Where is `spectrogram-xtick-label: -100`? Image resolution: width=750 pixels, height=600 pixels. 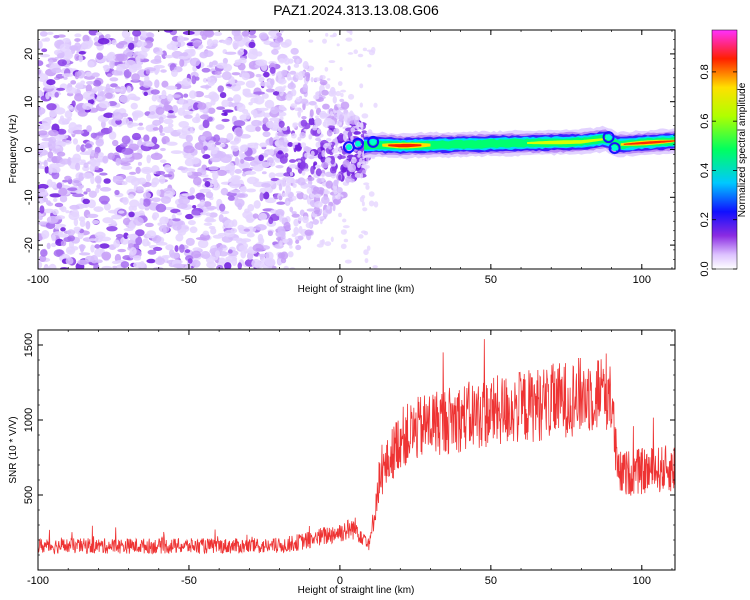 spectrogram-xtick-label: -100 is located at coordinates (38, 280).